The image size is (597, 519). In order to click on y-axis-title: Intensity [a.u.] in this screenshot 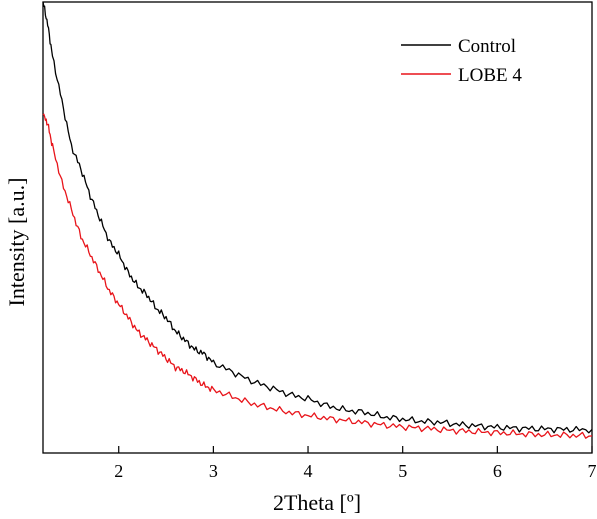, I will do `click(16, 242)`.